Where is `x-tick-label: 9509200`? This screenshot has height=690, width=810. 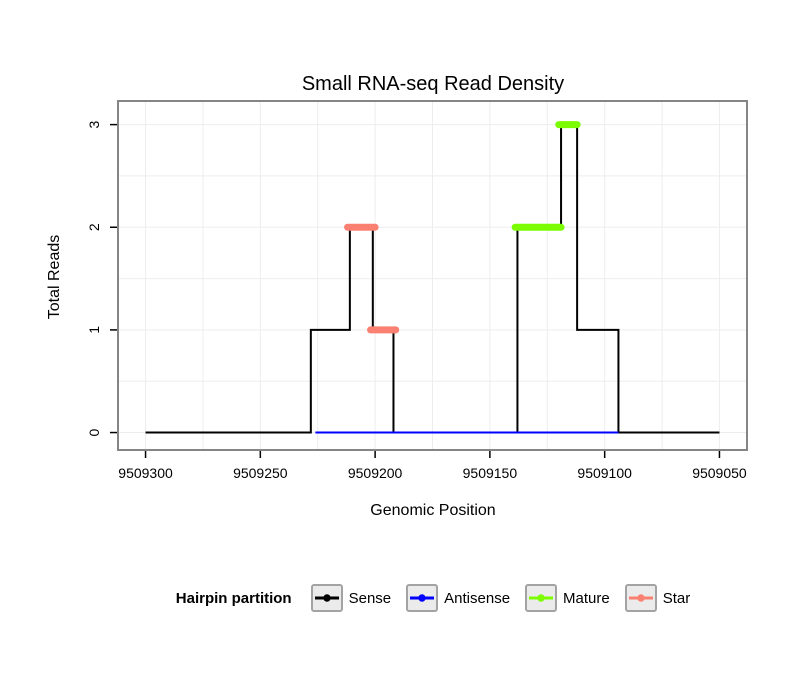 x-tick-label: 9509200 is located at coordinates (375, 473).